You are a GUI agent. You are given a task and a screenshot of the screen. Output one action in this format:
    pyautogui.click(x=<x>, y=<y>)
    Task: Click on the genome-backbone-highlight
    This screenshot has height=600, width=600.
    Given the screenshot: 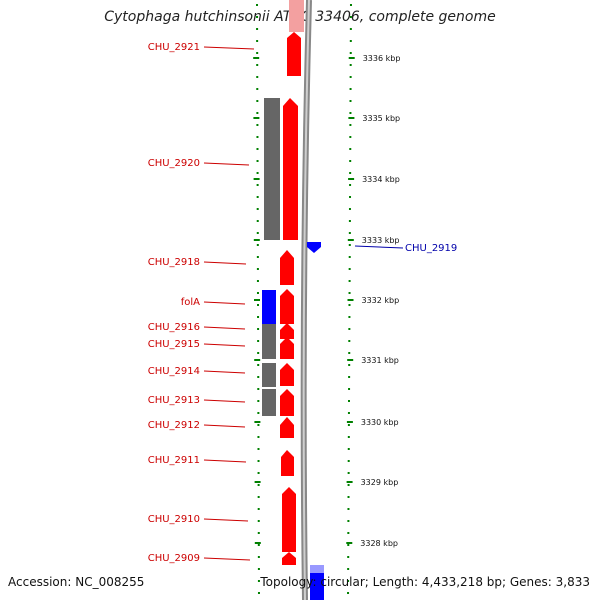 What is the action you would take?
    pyautogui.click(x=306, y=300)
    